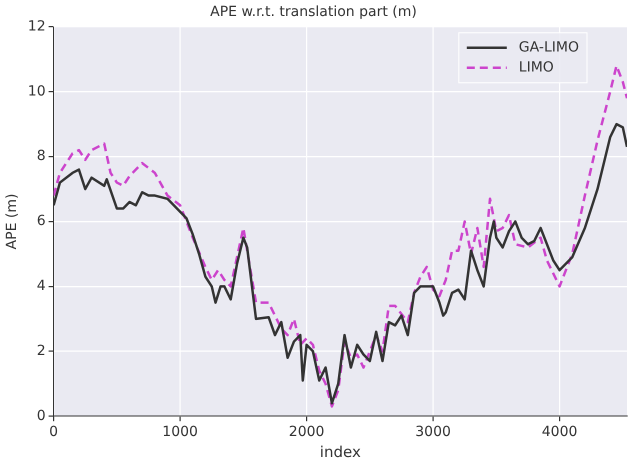 Image resolution: width=632 pixels, height=462 pixels. What do you see at coordinates (560, 432) in the screenshot?
I see `x-tick-label: 4000` at bounding box center [560, 432].